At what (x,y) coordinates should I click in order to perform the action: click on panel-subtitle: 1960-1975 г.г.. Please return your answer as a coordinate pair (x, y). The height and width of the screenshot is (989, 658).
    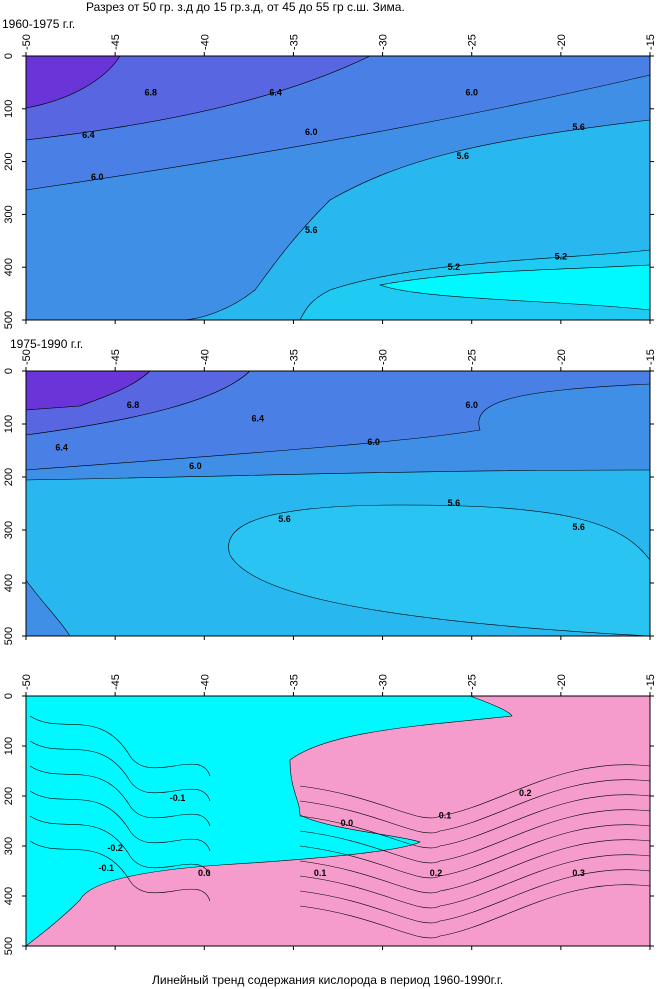
    Looking at the image, I should click on (38, 24).